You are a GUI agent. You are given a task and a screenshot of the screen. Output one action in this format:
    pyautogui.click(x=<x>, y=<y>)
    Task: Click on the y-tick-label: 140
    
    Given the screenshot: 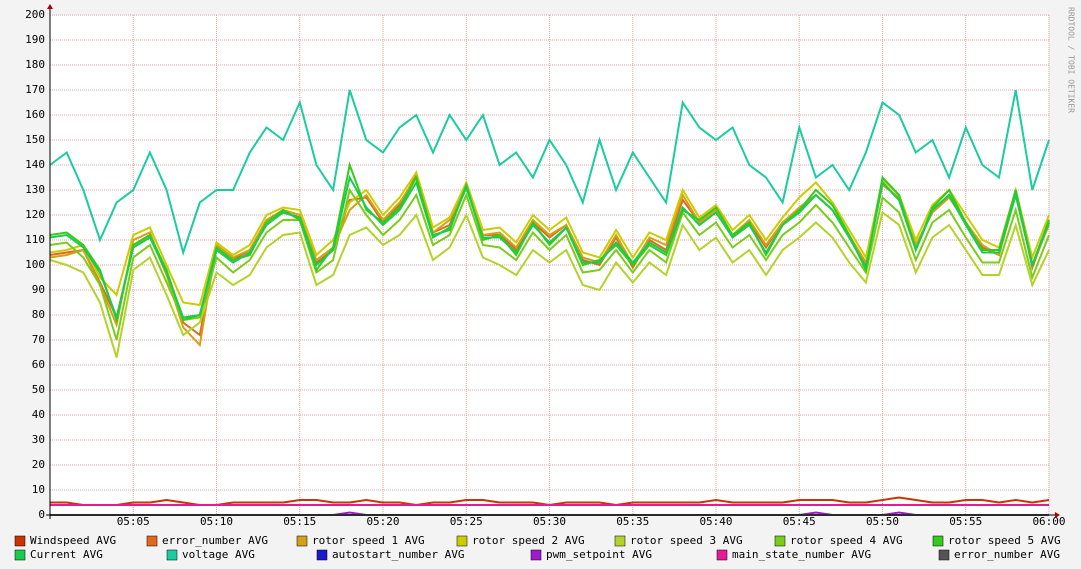 What is the action you would take?
    pyautogui.click(x=35, y=164)
    